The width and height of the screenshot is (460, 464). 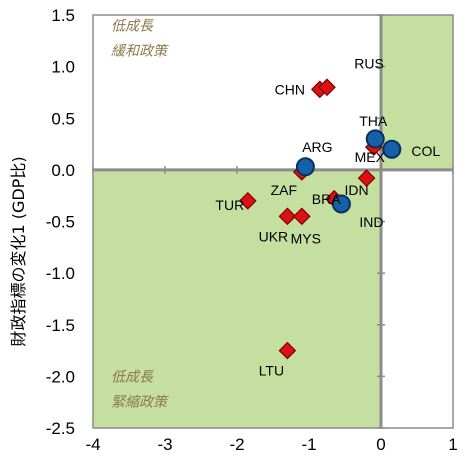 I want to click on point-label-tha: THA, so click(x=373, y=121).